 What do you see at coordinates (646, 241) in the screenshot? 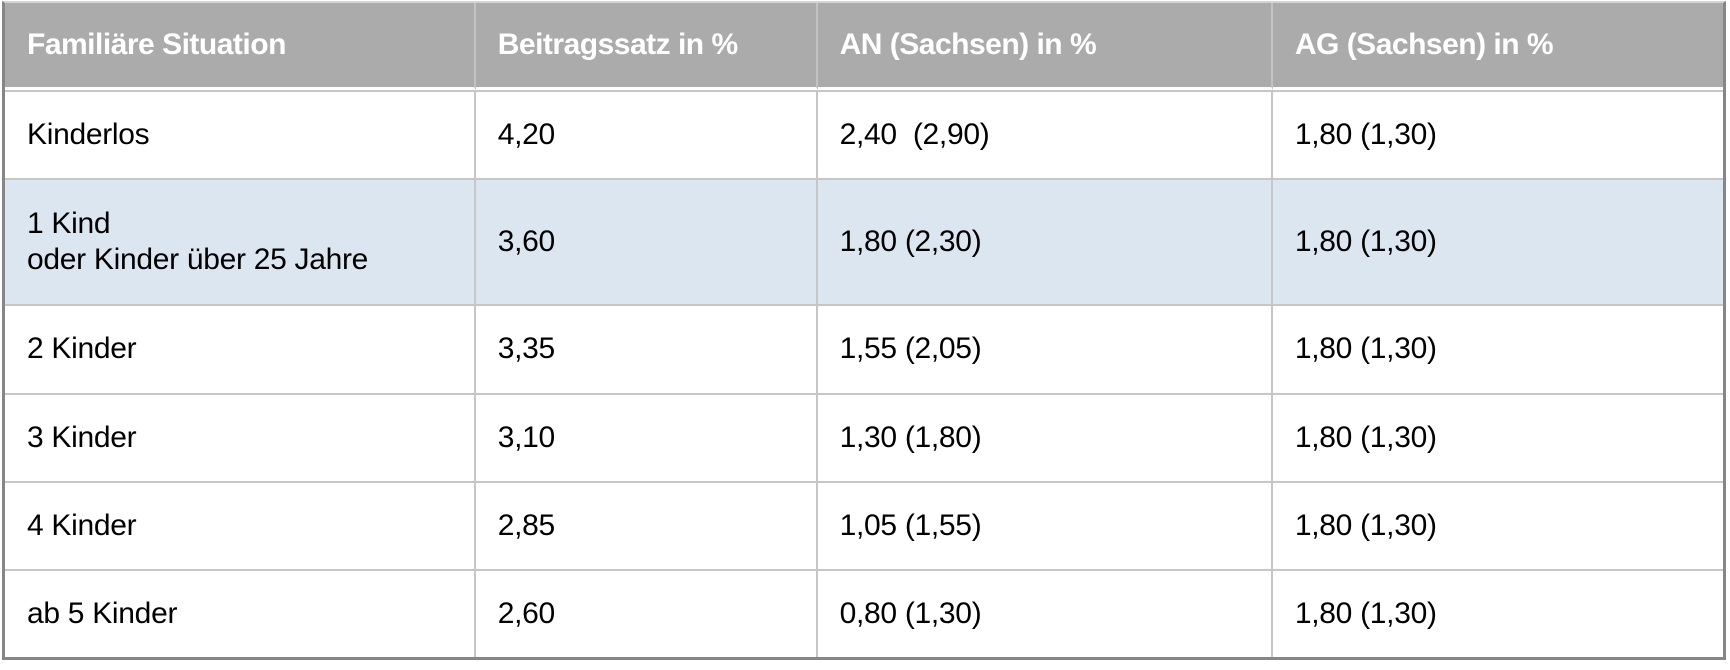
I see `cell-beitragssatz: 3,60` at bounding box center [646, 241].